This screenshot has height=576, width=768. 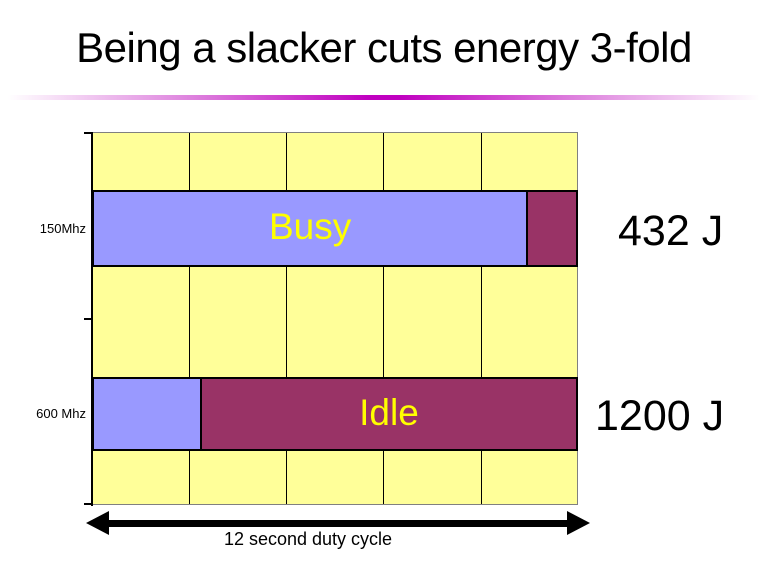 I want to click on bar-600mhz: Idle, so click(x=335, y=414).